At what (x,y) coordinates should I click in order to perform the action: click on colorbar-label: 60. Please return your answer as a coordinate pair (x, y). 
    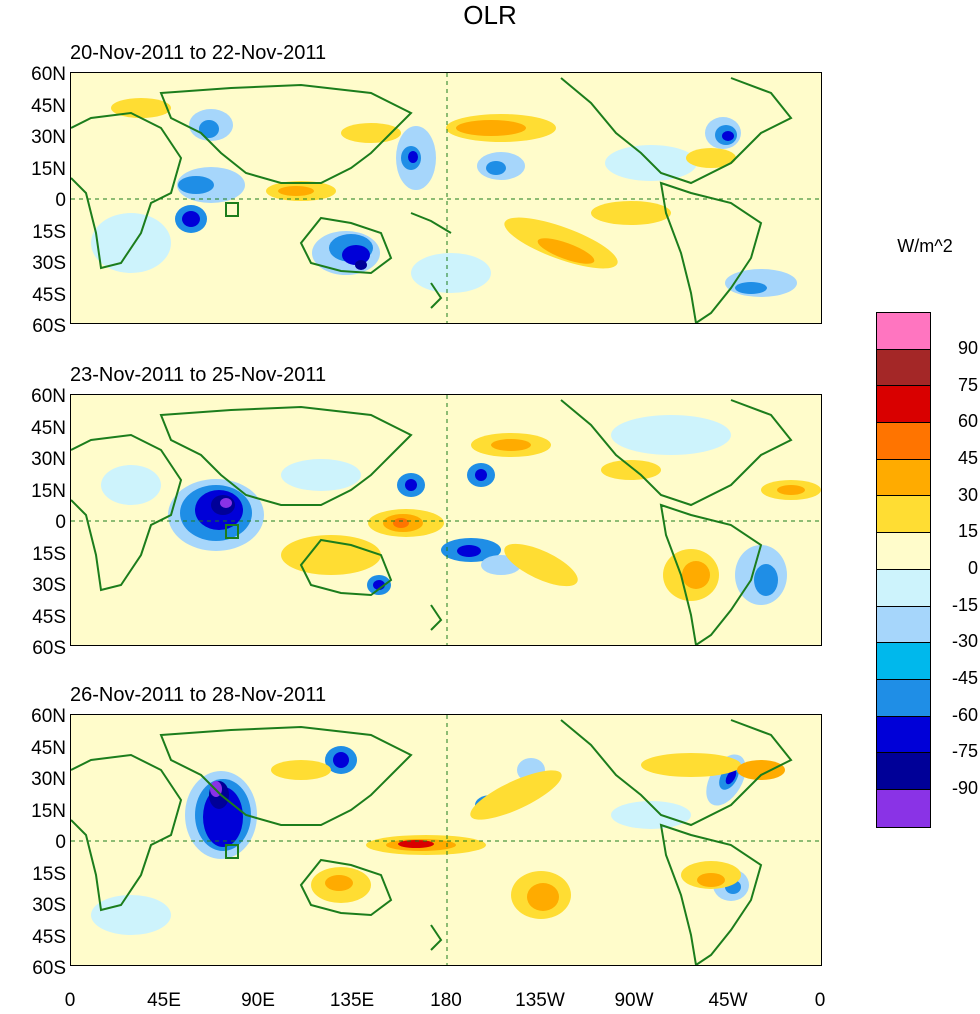
    Looking at the image, I should click on (967, 421).